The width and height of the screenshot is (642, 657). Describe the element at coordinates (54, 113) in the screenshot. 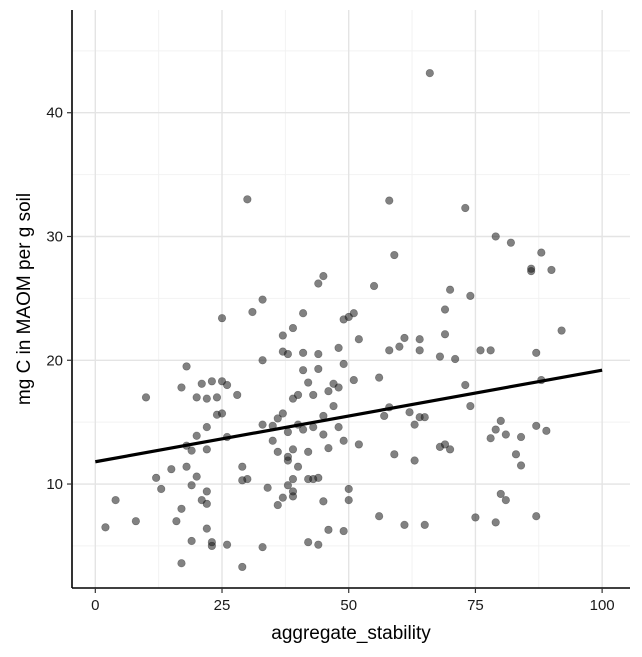

I see `y-tick-label: 40` at that location.